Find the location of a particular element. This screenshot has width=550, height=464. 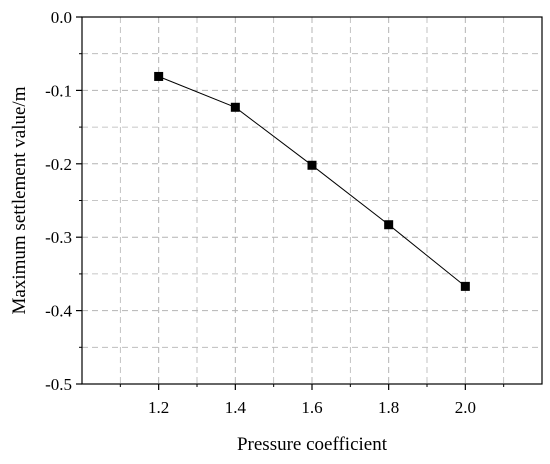

y-axis-label: Maximum settlement value/m is located at coordinates (19, 200).